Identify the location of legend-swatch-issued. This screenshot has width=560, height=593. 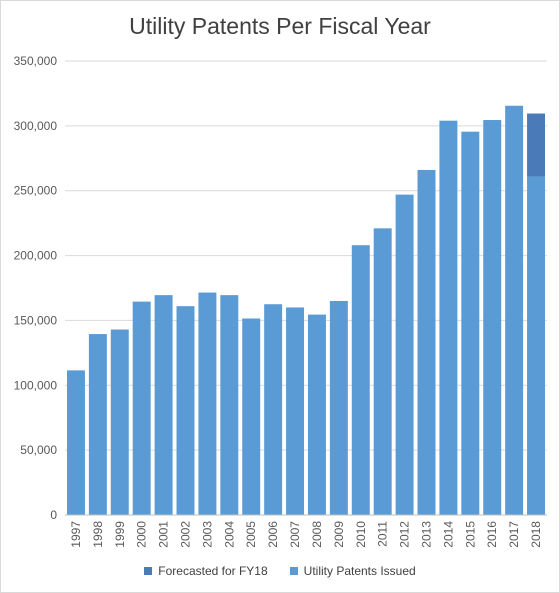
(294, 571).